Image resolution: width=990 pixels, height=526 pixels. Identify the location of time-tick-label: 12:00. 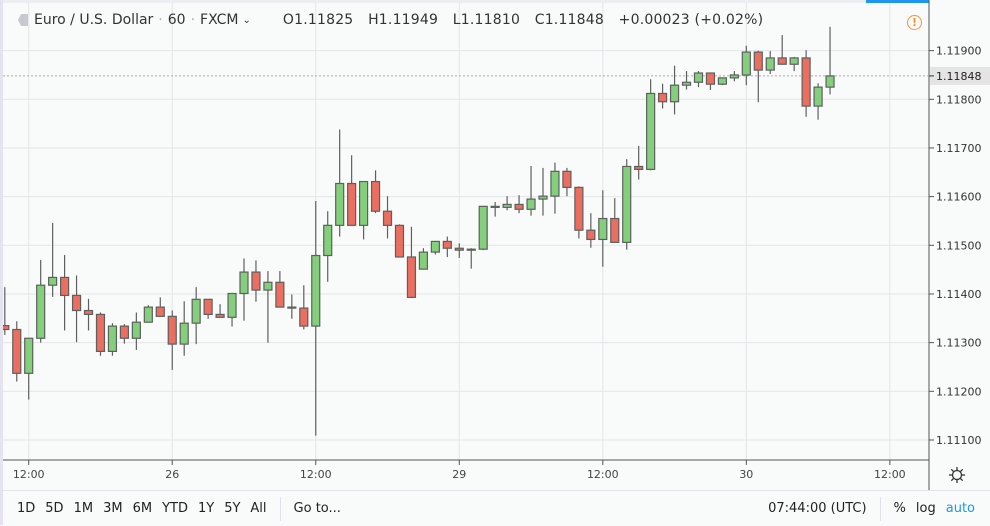
(29, 474).